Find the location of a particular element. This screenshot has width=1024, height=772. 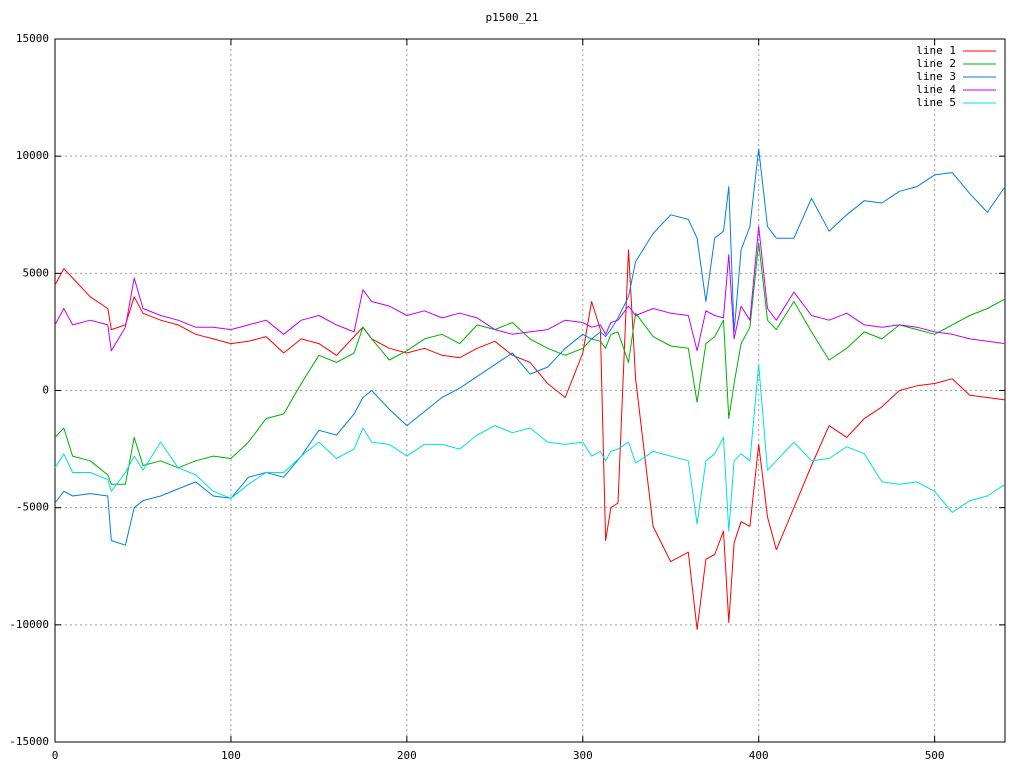

y-tick-label: -5000 is located at coordinates (32, 507).